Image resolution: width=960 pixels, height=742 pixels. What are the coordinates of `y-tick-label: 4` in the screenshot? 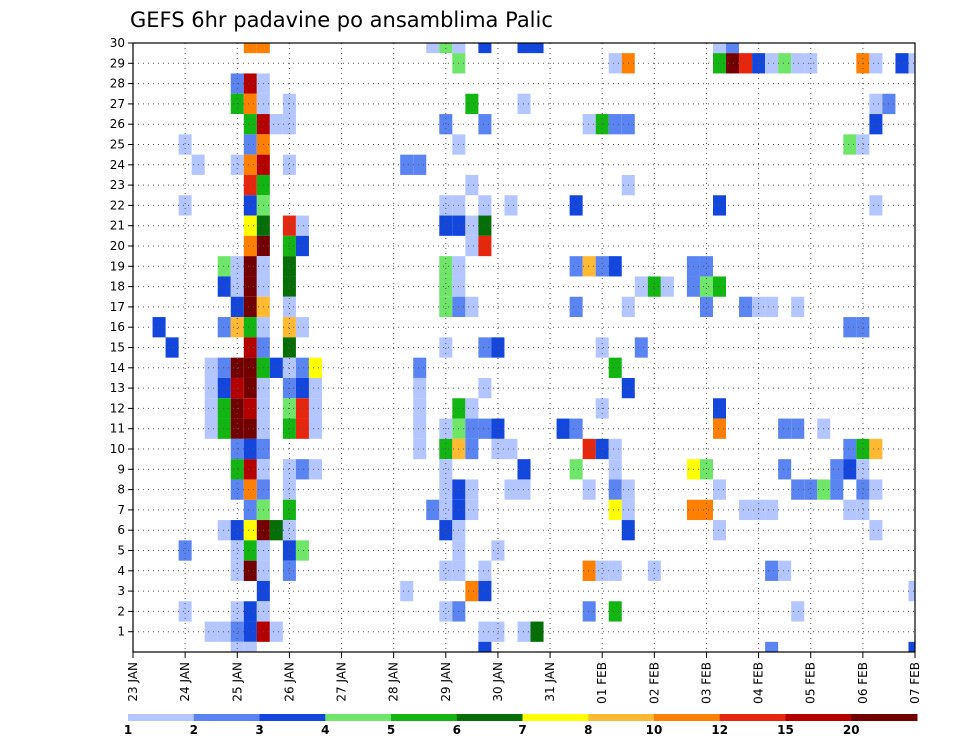 It's located at (121, 571).